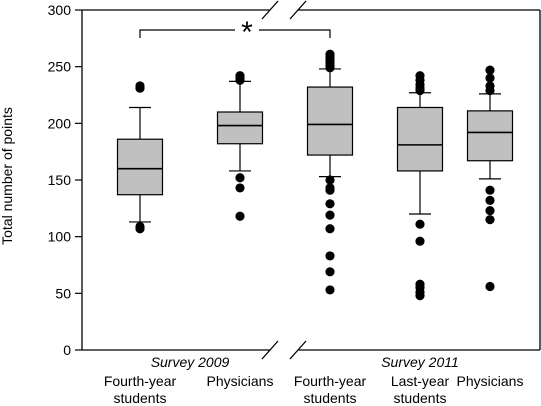  Describe the element at coordinates (190, 362) in the screenshot. I see `group-label: Survey 2009` at that location.